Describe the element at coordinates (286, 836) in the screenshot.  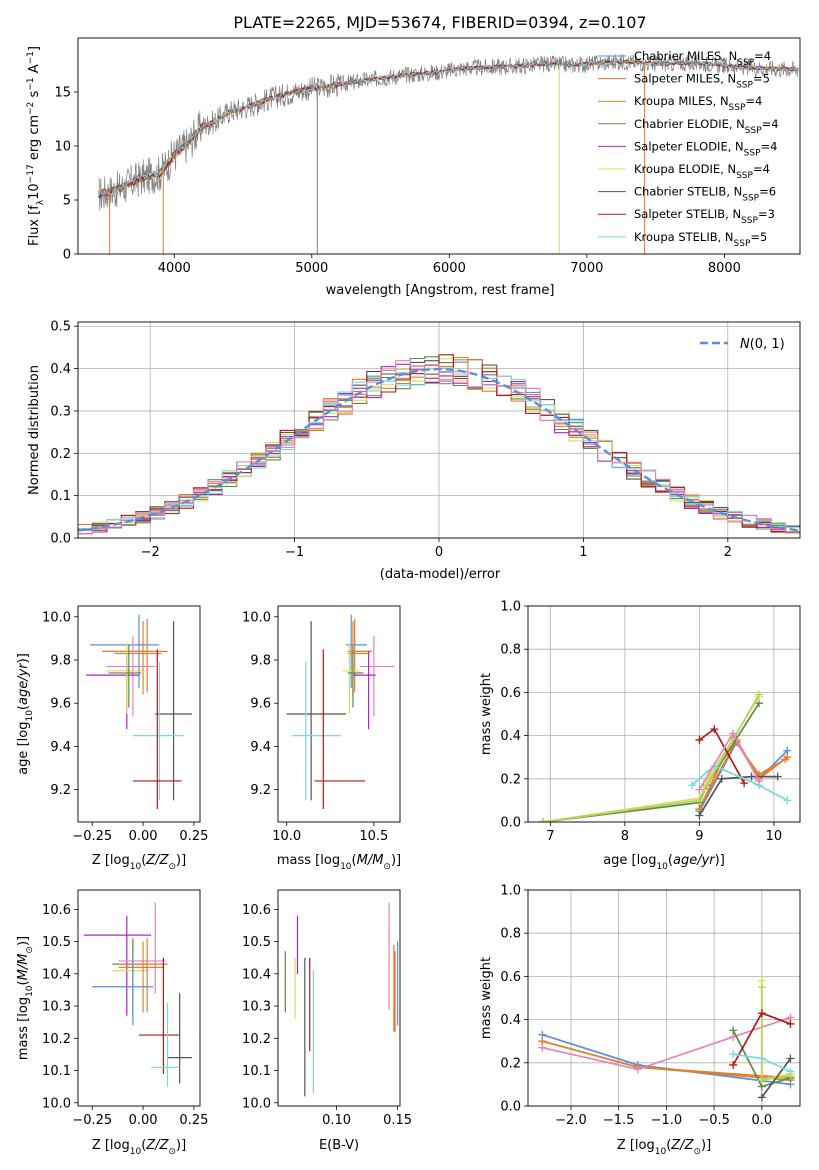
I see `x-tick-label: 10.0` at that location.